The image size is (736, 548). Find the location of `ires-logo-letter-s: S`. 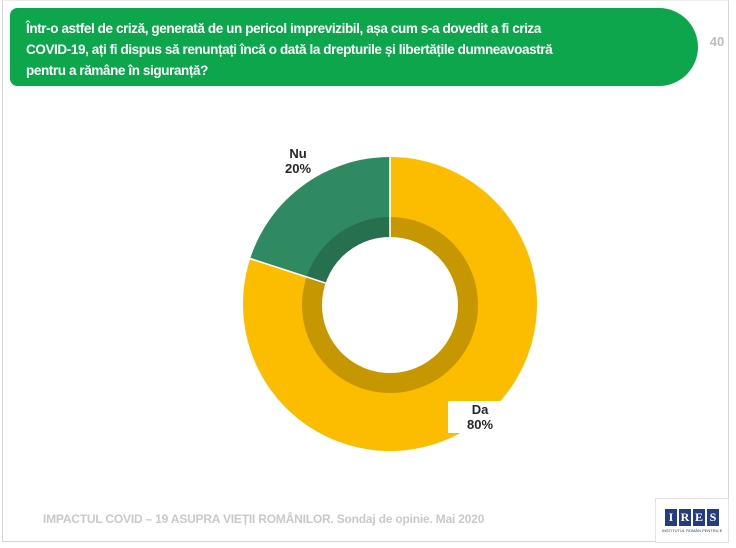

ires-logo-letter-s: S is located at coordinates (713, 517).